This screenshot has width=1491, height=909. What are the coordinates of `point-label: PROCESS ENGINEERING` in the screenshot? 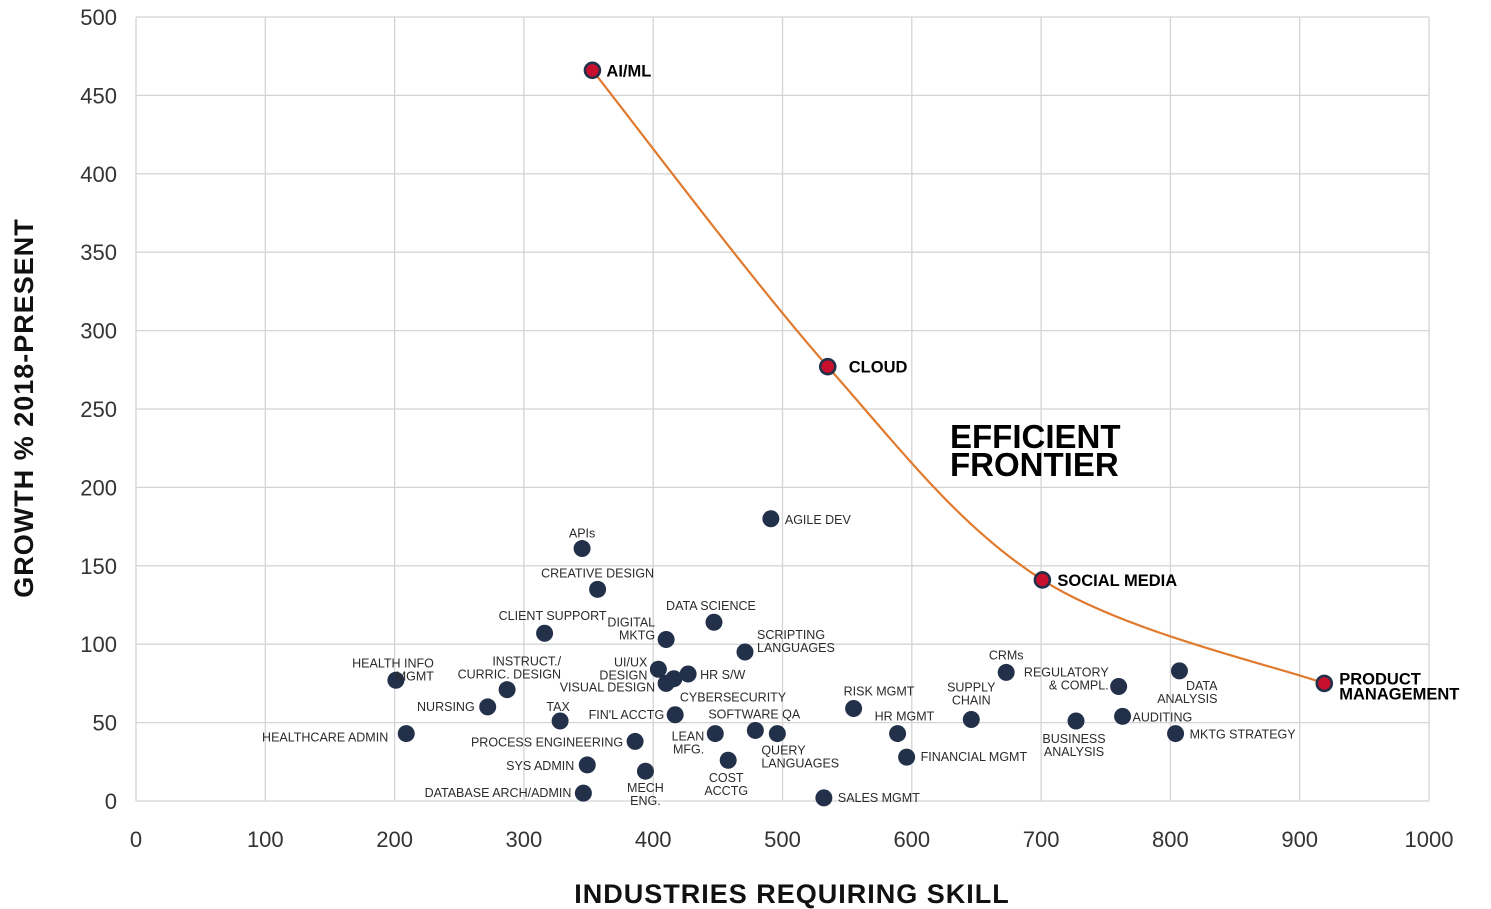 It's located at (547, 742).